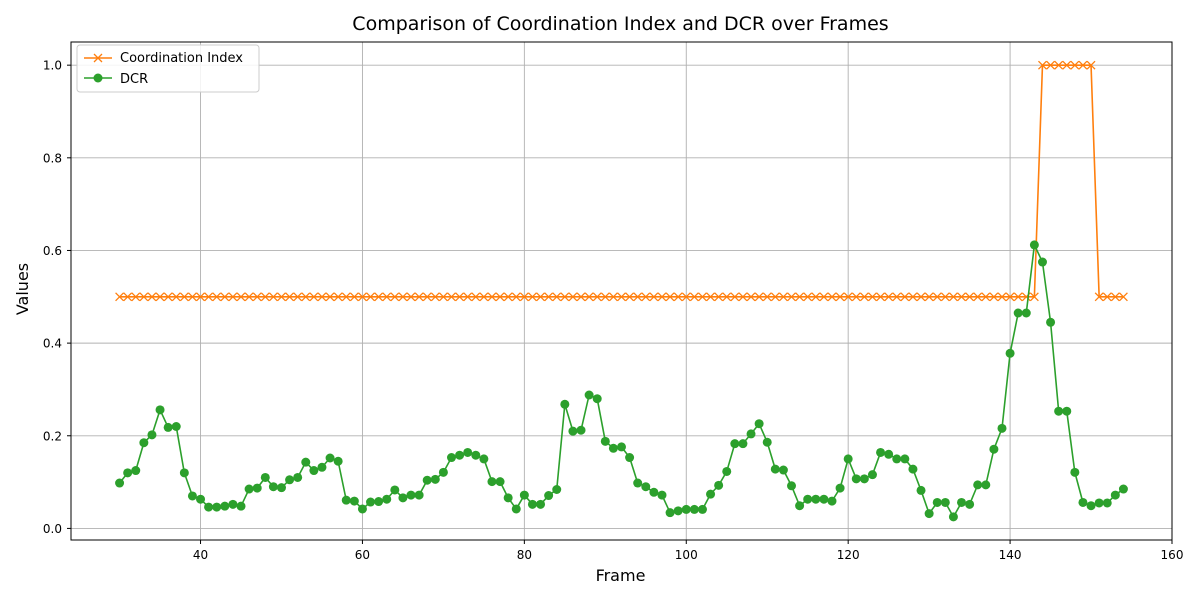 Image resolution: width=1200 pixels, height=604 pixels. What do you see at coordinates (52, 251) in the screenshot?
I see `y-tick-label: 0.6` at bounding box center [52, 251].